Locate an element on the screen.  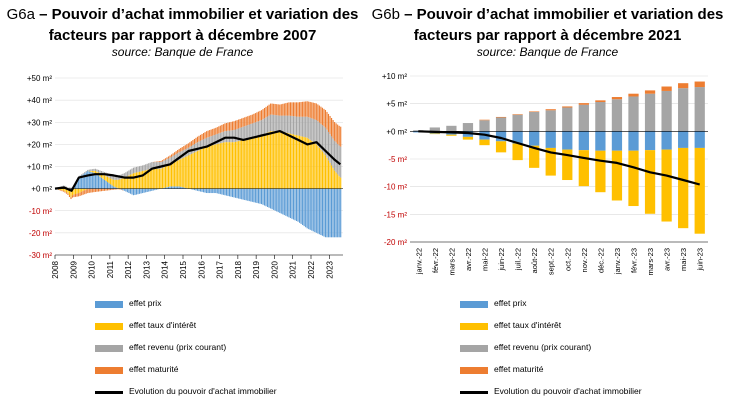
y-tick-label: +10 m² is located at coordinates (394, 76).